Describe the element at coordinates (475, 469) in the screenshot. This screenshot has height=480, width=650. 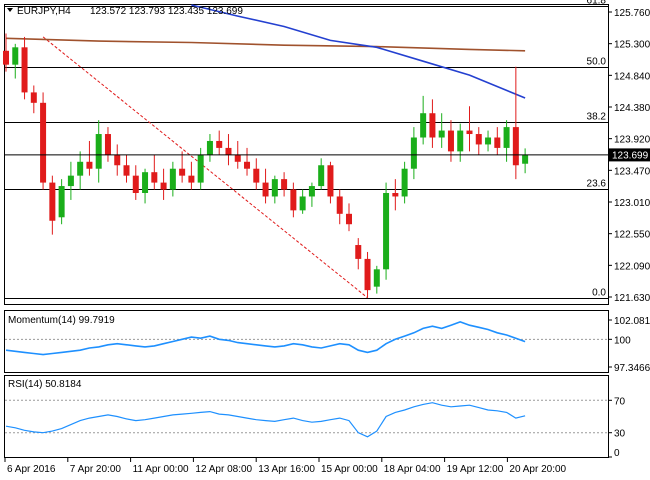
I see `time-tick-label: 19 Apr 12:00` at that location.